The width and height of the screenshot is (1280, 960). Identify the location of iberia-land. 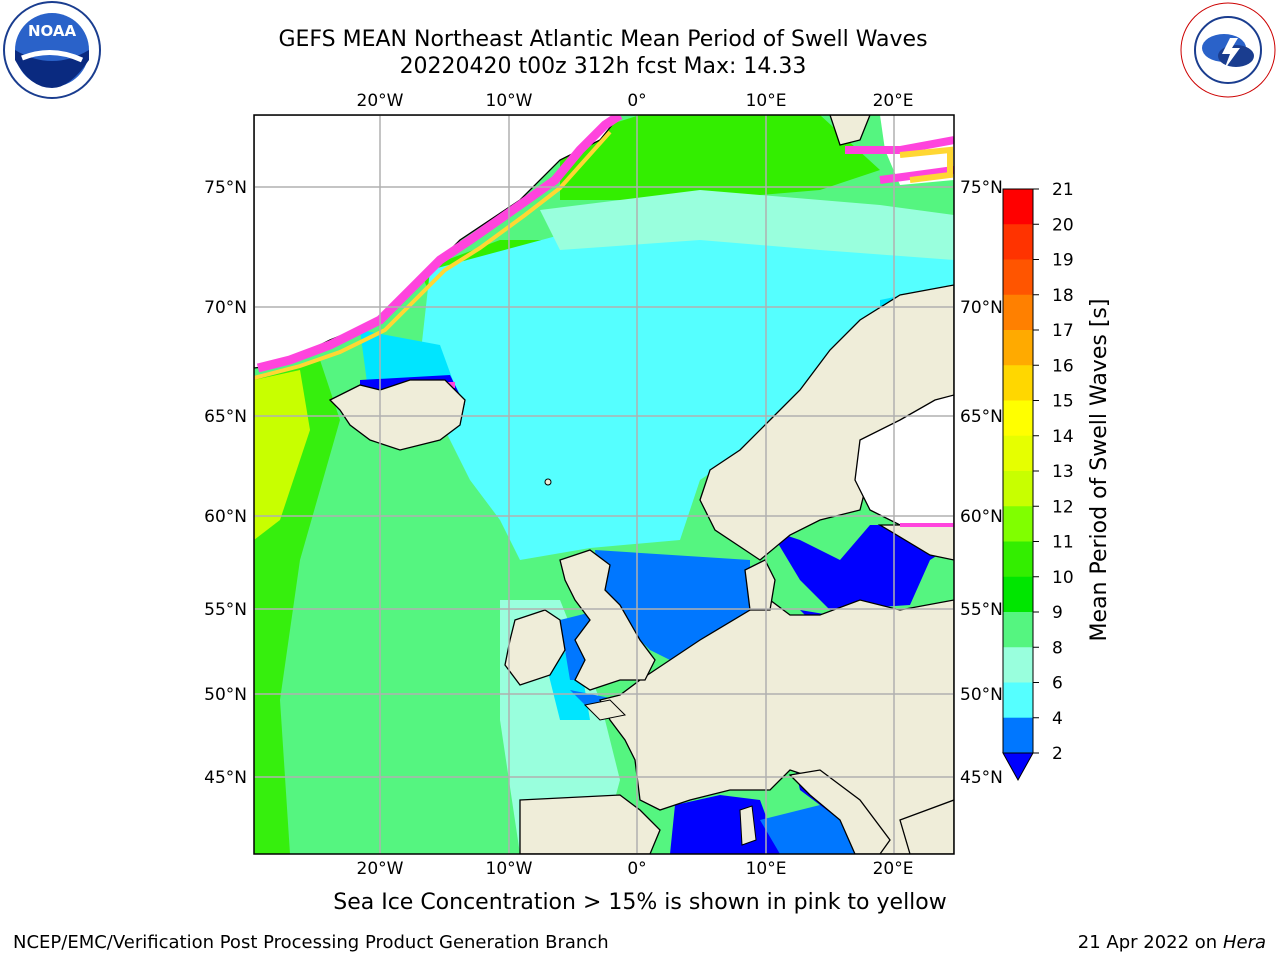
(590, 824).